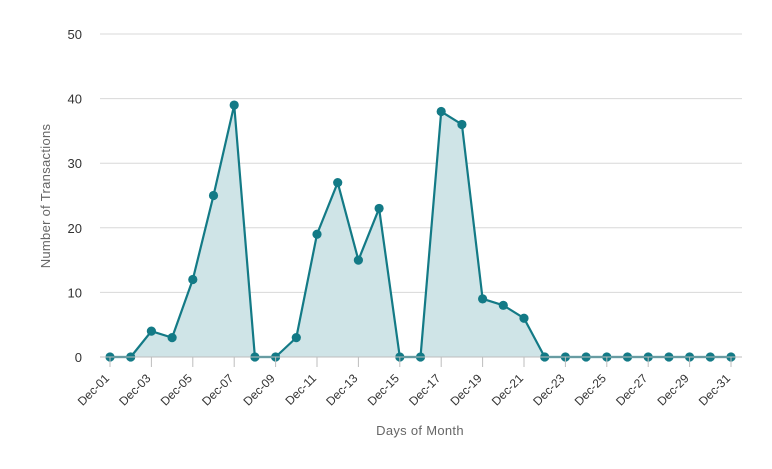 The height and width of the screenshot is (469, 772). Describe the element at coordinates (75, 163) in the screenshot. I see `y-tick-label: 30` at that location.